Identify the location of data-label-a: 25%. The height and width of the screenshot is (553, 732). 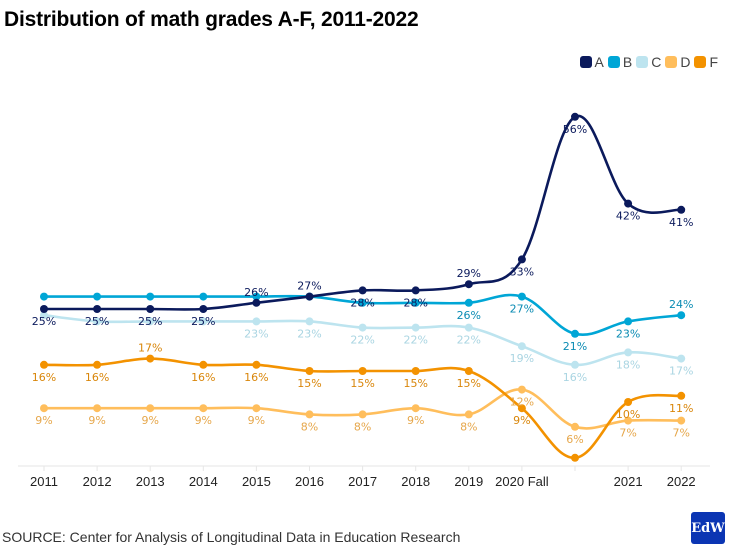
(97, 321).